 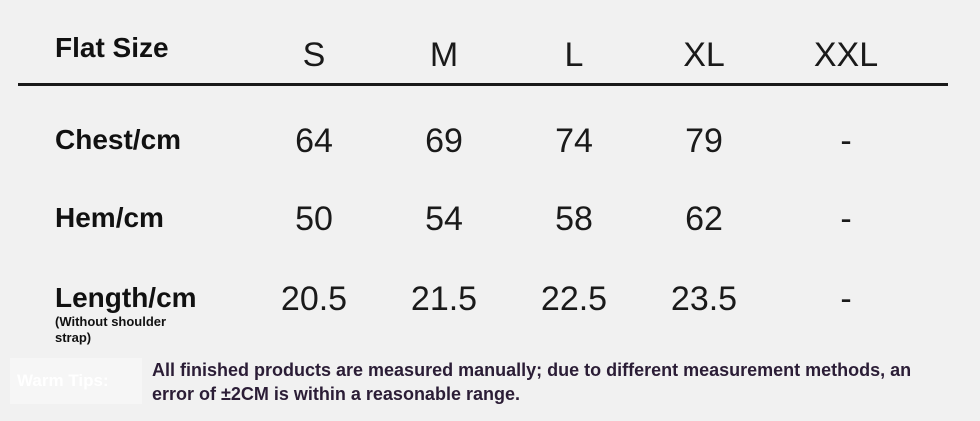 I want to click on cell-value: 21.5, so click(x=444, y=299).